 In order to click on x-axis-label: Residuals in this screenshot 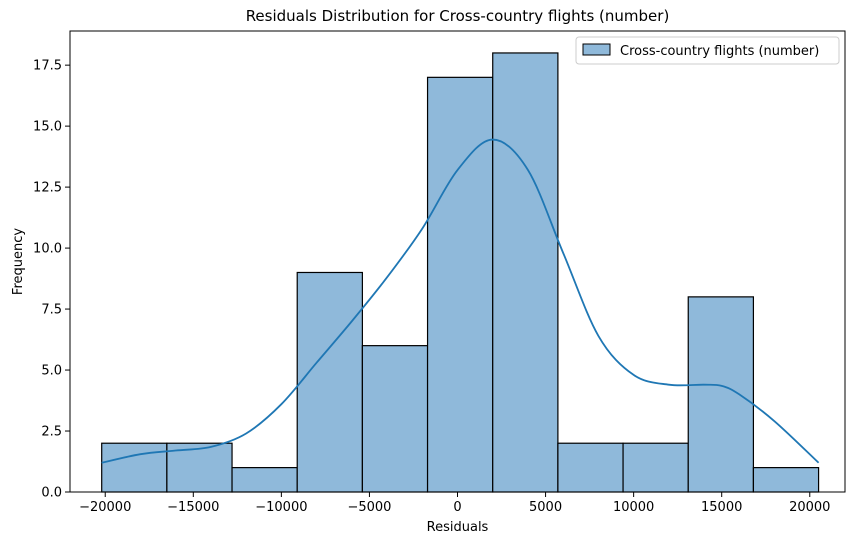, I will do `click(458, 527)`.